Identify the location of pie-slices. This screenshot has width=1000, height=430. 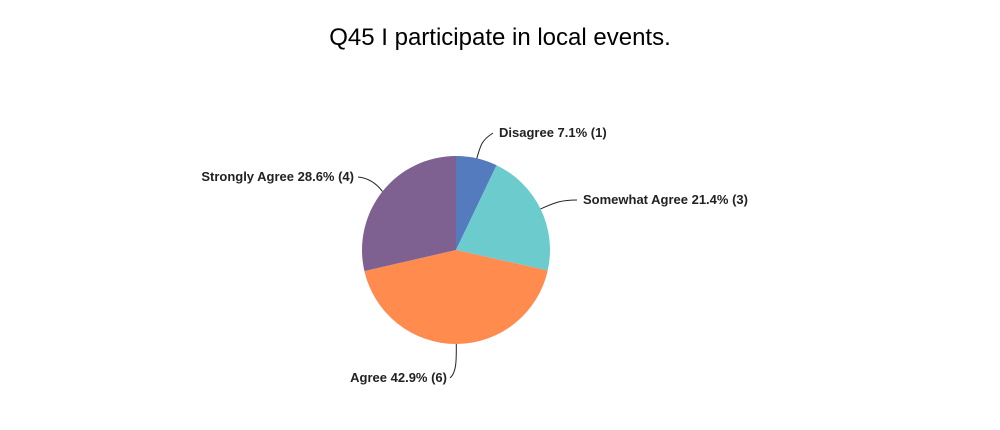
(456, 250).